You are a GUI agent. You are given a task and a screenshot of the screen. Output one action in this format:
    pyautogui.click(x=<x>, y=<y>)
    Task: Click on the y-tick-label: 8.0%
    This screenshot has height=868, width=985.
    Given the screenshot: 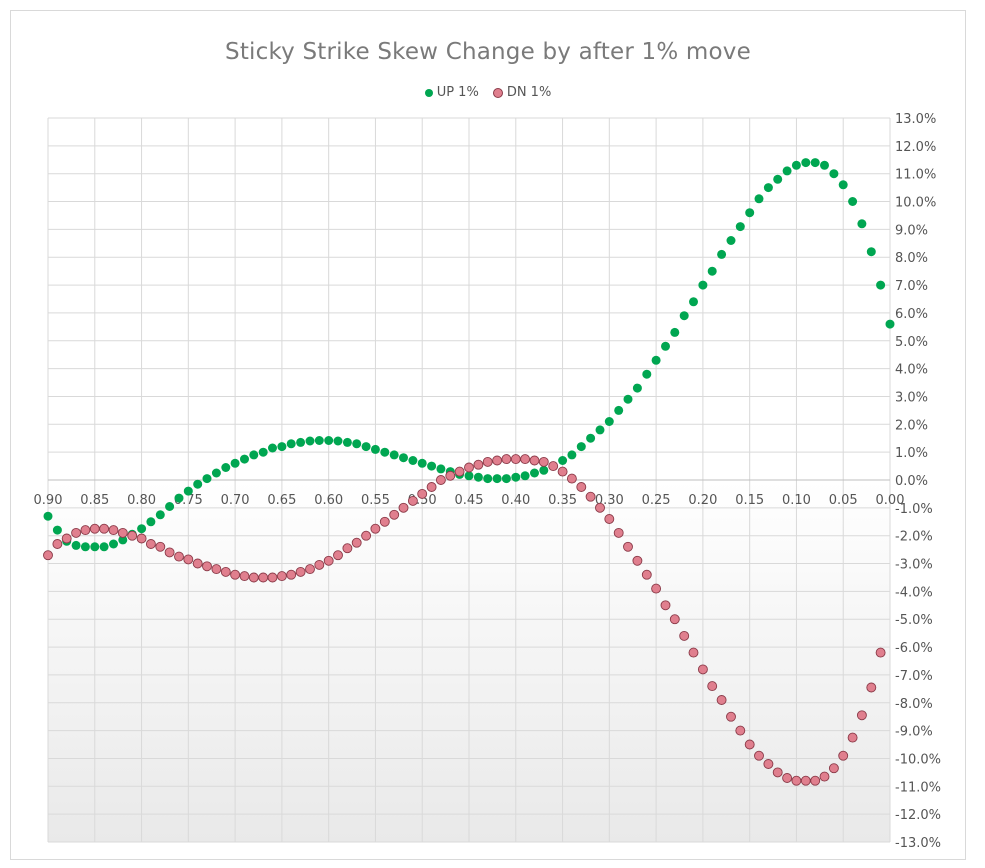 What is the action you would take?
    pyautogui.click(x=911, y=258)
    